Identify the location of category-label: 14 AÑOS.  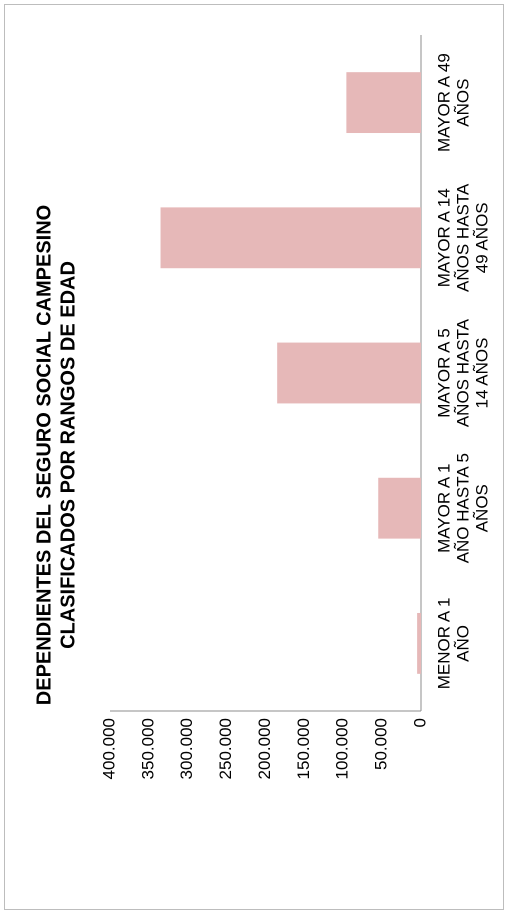
(481, 373).